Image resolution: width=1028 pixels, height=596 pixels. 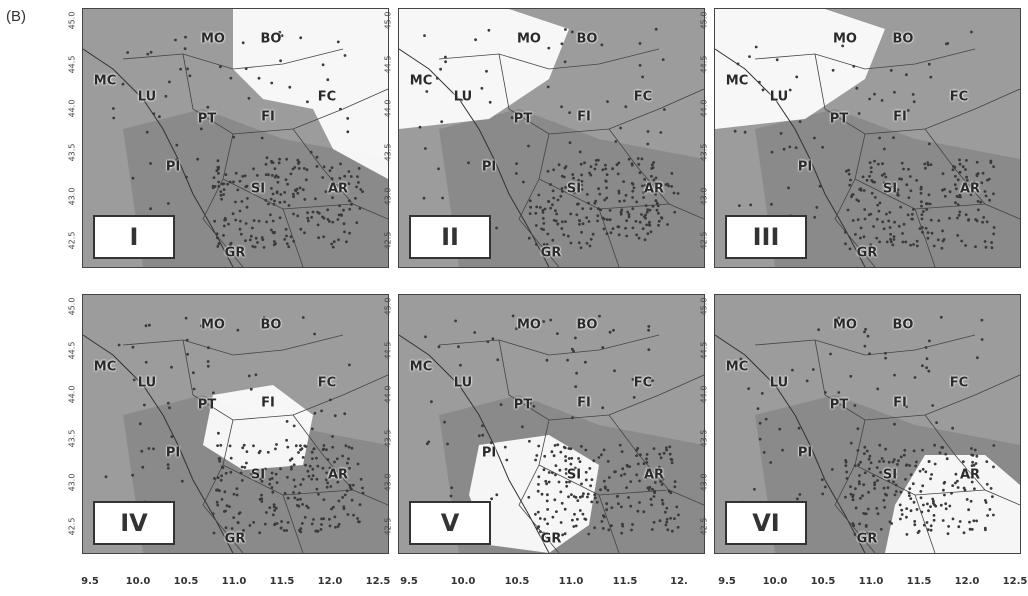 What do you see at coordinates (234, 581) in the screenshot?
I see `x-tick-label: 11.0` at bounding box center [234, 581].